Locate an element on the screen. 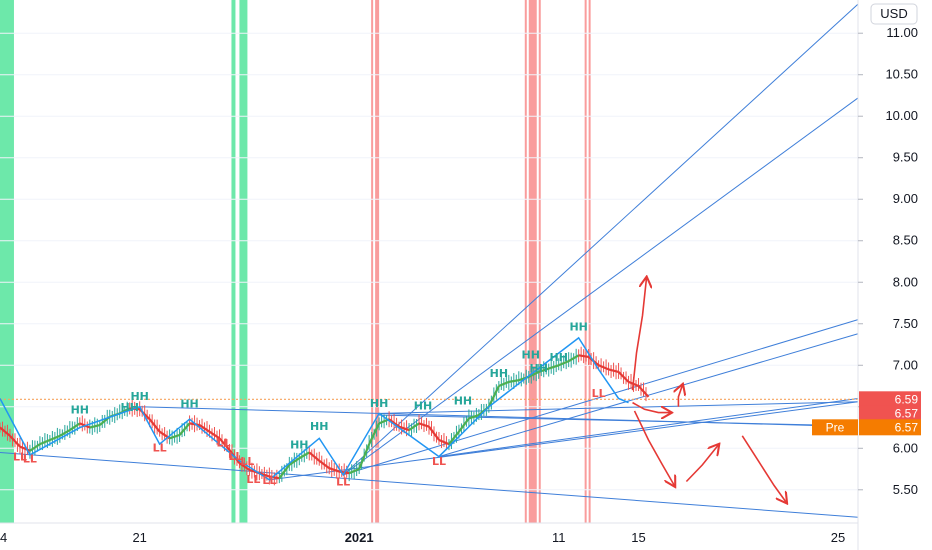  price-tick-label: 5.50 is located at coordinates (905, 489).